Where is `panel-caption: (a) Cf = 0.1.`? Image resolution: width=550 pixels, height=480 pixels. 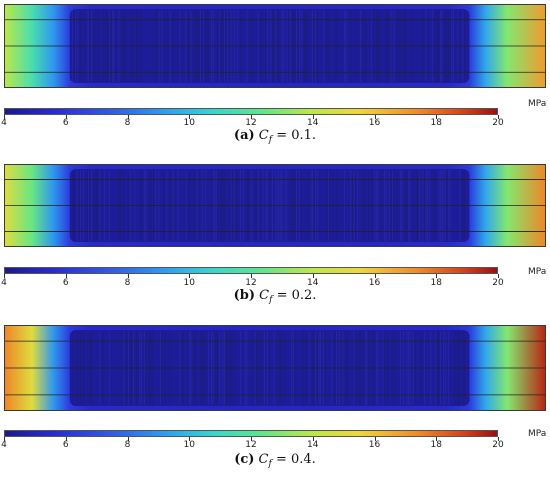 panel-caption: (a) Cf = 0.1. is located at coordinates (275, 136).